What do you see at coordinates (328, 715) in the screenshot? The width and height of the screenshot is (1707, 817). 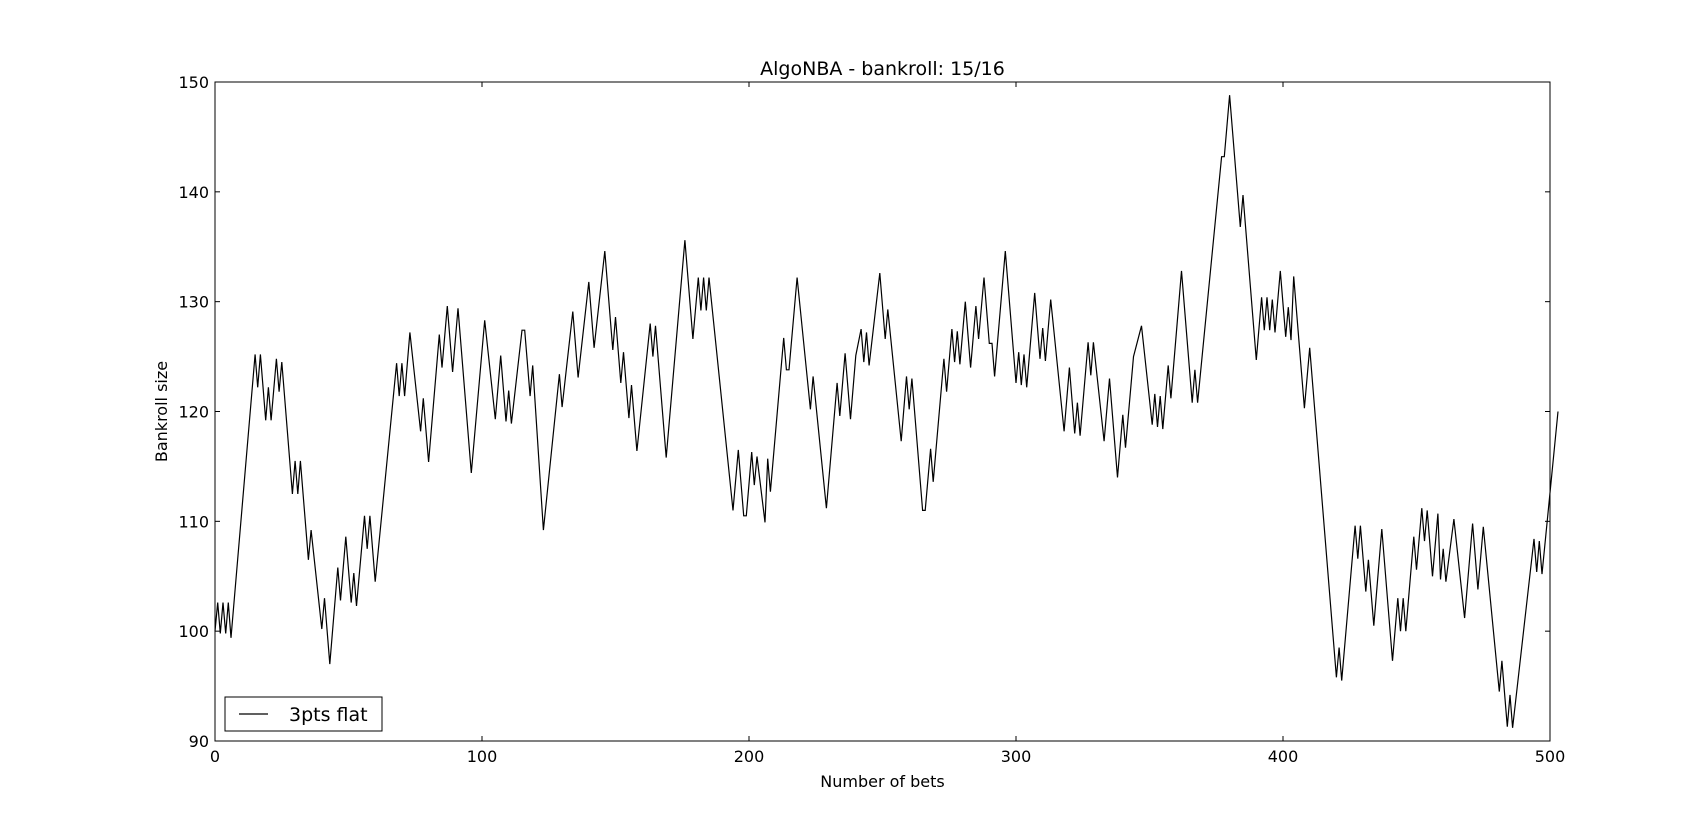 I see `legend-entry-label: 3pts flat` at bounding box center [328, 715].